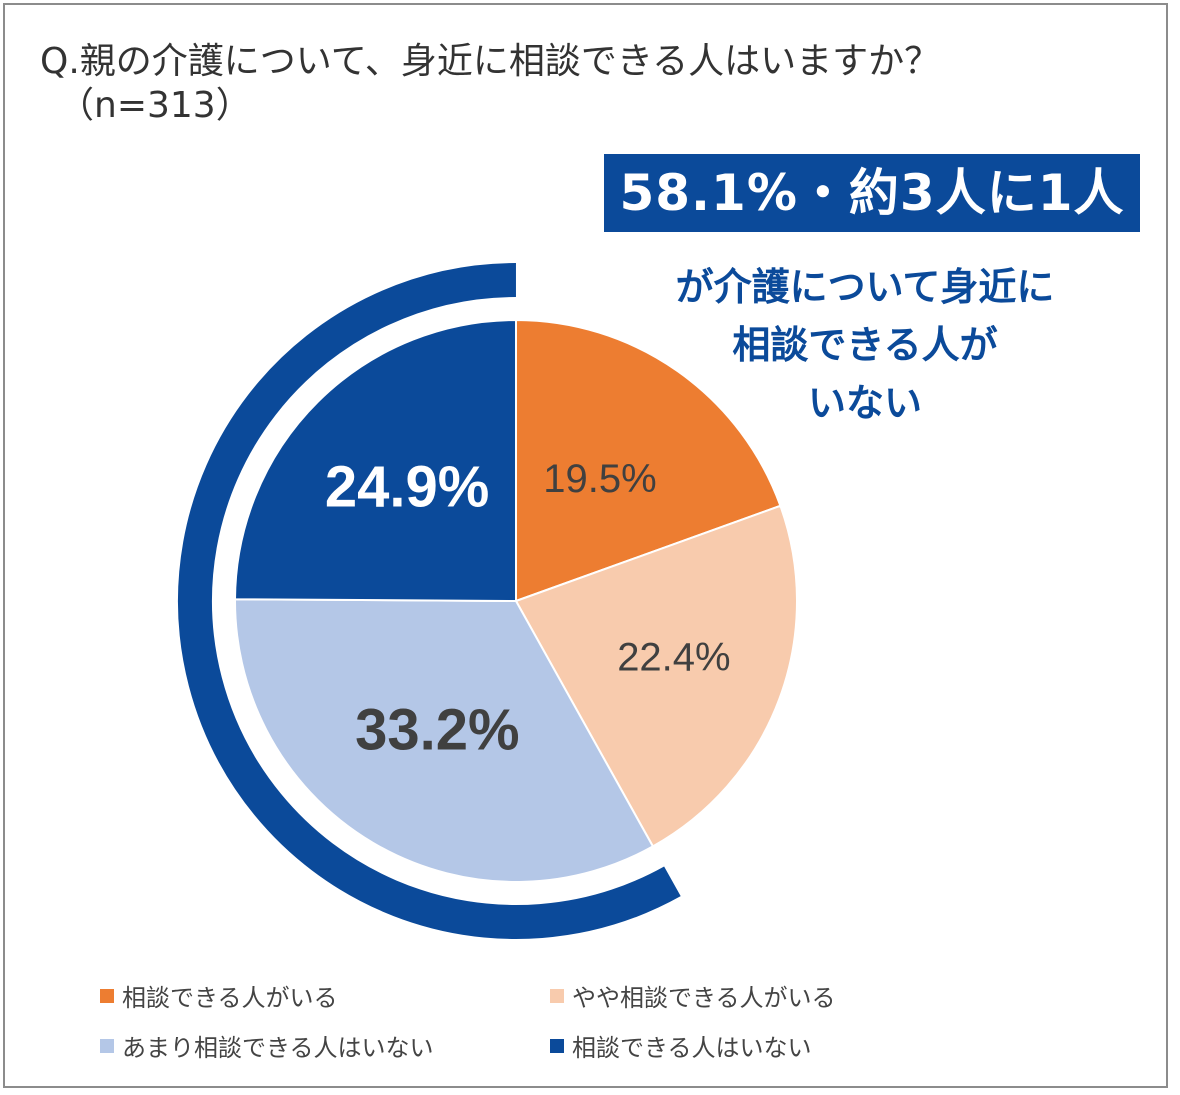  I want to click on callout-text: が介護について身近に 相談できる人が いない, so click(865, 345).